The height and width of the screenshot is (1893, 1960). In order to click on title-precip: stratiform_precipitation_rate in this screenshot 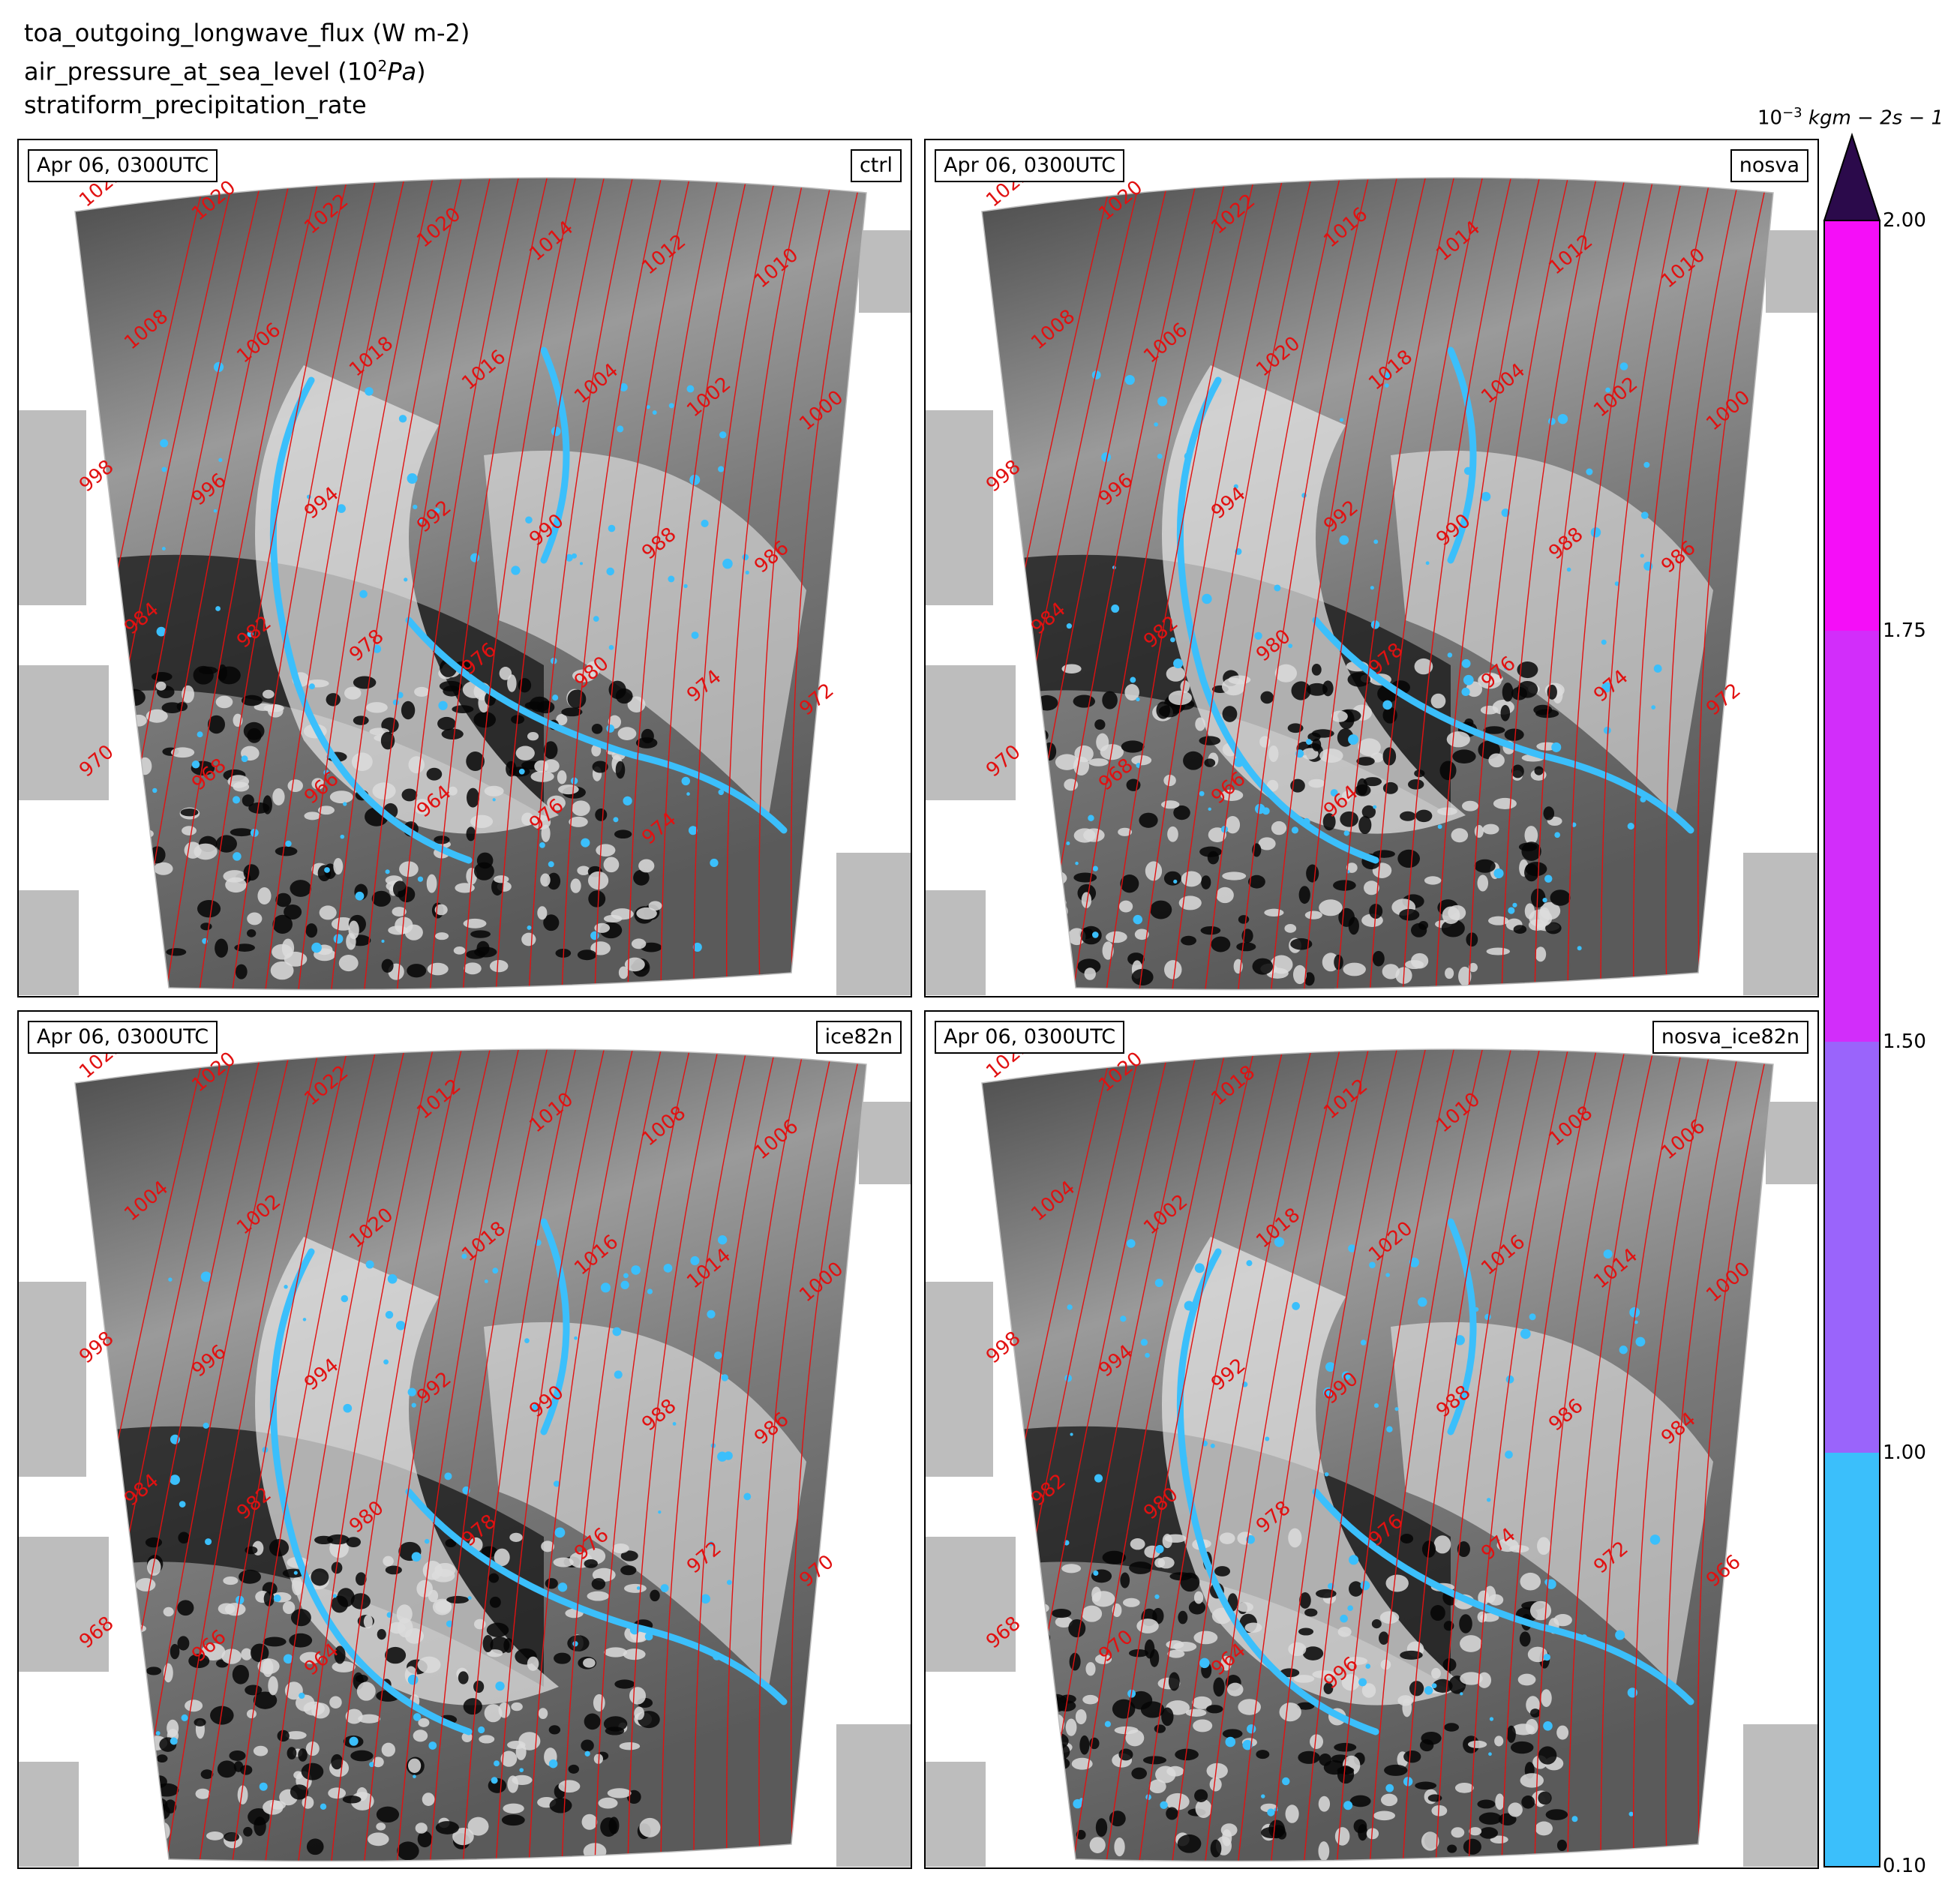, I will do `click(196, 104)`.